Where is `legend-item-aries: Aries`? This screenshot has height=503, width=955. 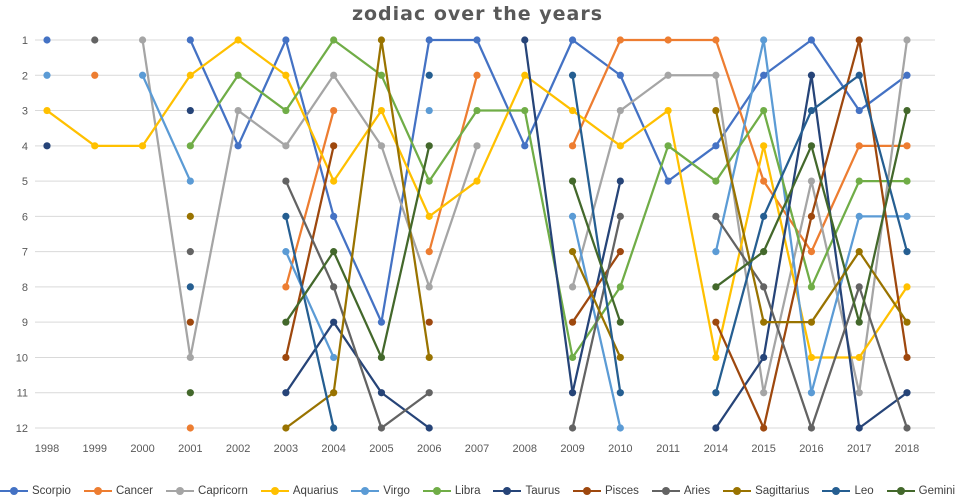 legend-item-aries: Aries is located at coordinates (680, 491).